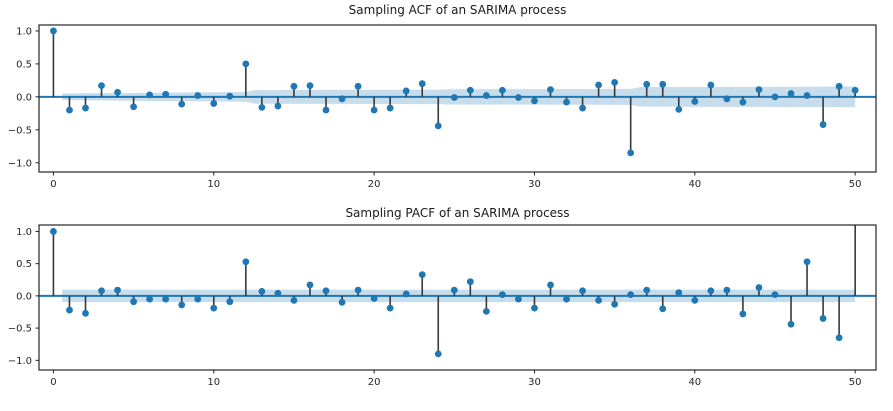 This screenshot has height=411, width=893. I want to click on y-tick-label: 1.0, so click(24, 31).